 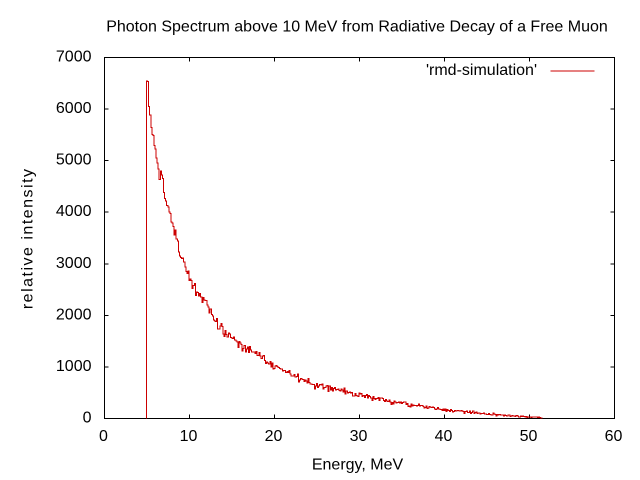 What do you see at coordinates (74, 366) in the screenshot?
I see `svg-text: 1000` at bounding box center [74, 366].